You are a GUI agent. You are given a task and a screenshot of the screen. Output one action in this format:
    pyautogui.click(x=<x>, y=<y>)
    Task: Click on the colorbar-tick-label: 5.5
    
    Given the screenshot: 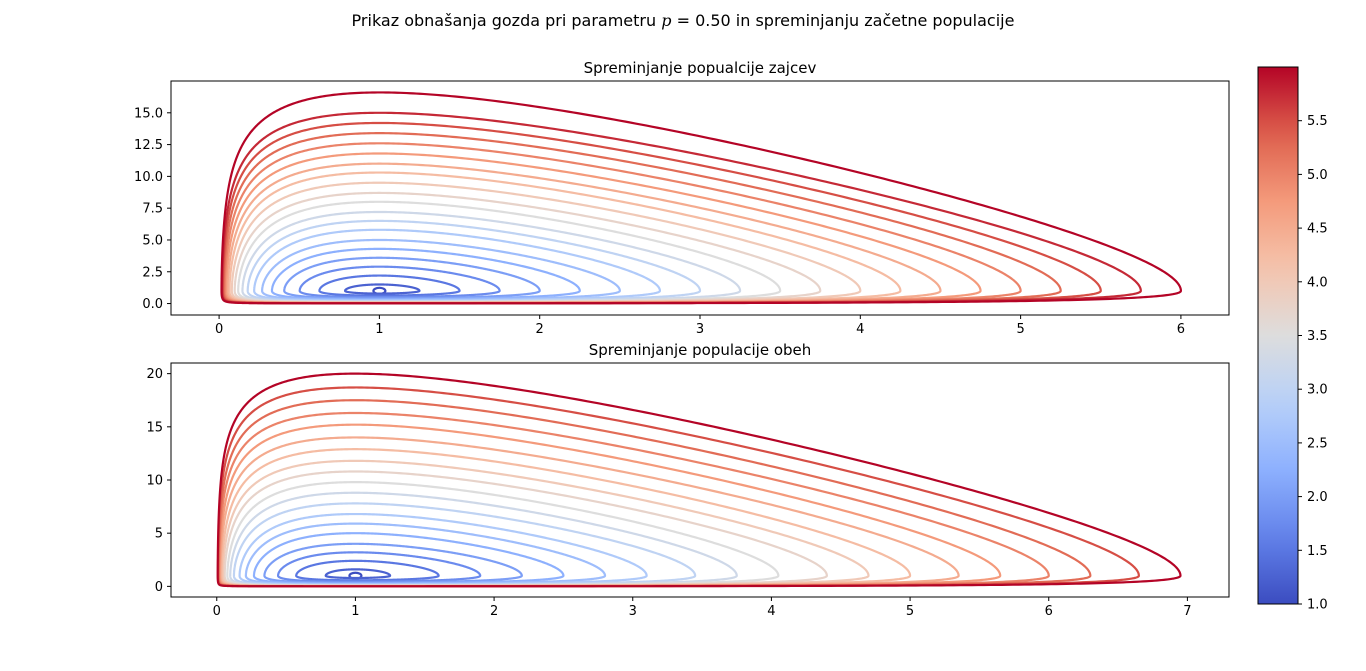 What is the action you would take?
    pyautogui.click(x=1317, y=121)
    